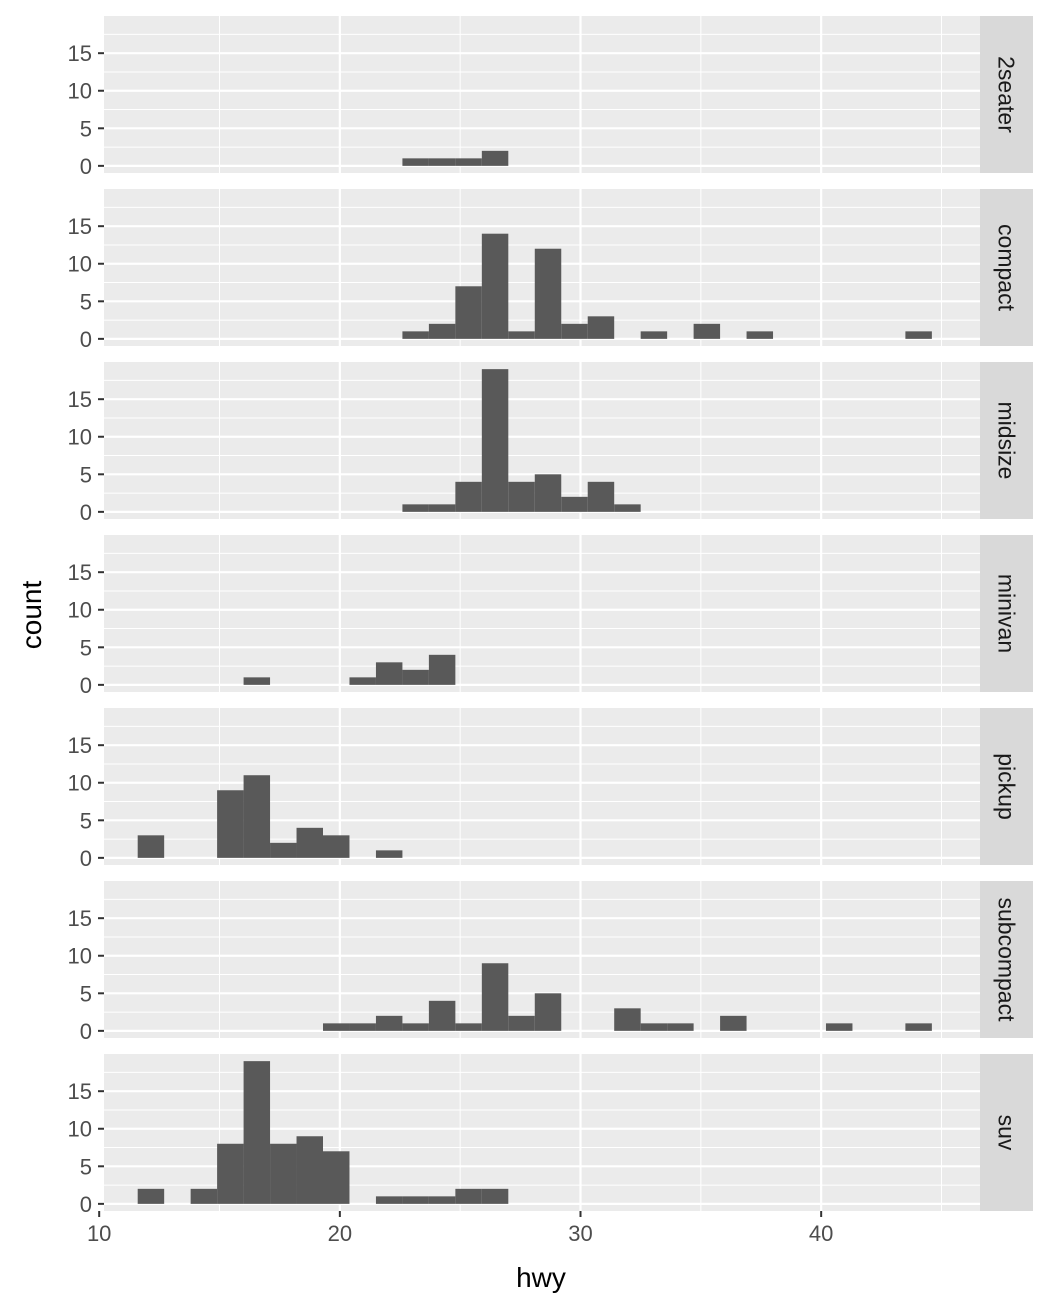 The height and width of the screenshot is (1312, 1050). What do you see at coordinates (580, 1233) in the screenshot?
I see `x-tick-label: 30` at bounding box center [580, 1233].